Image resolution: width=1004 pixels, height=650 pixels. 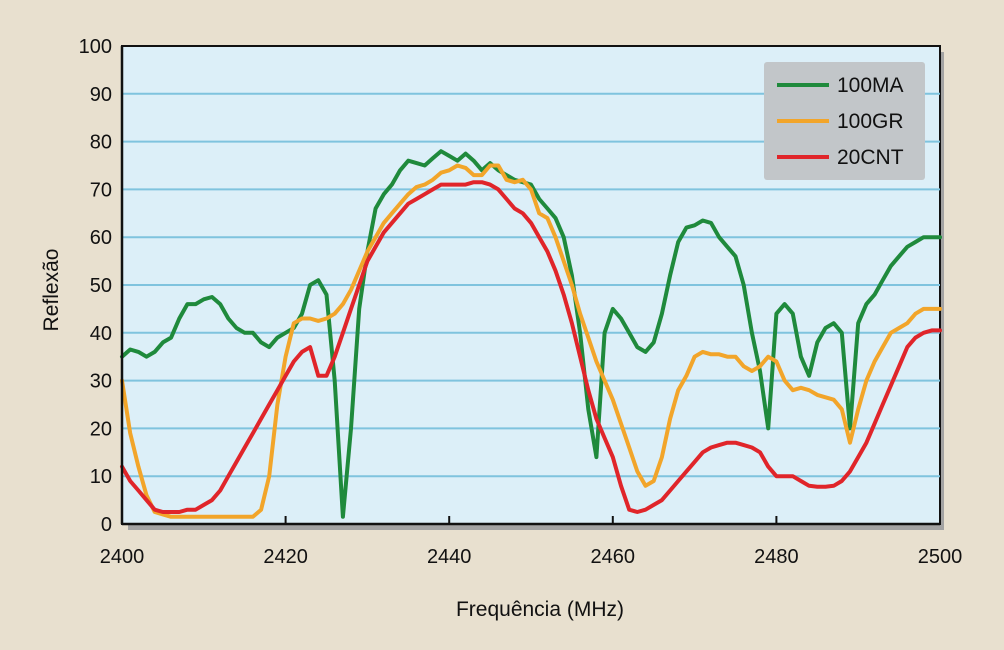 I want to click on y-tick-label: 50, so click(x=101, y=286).